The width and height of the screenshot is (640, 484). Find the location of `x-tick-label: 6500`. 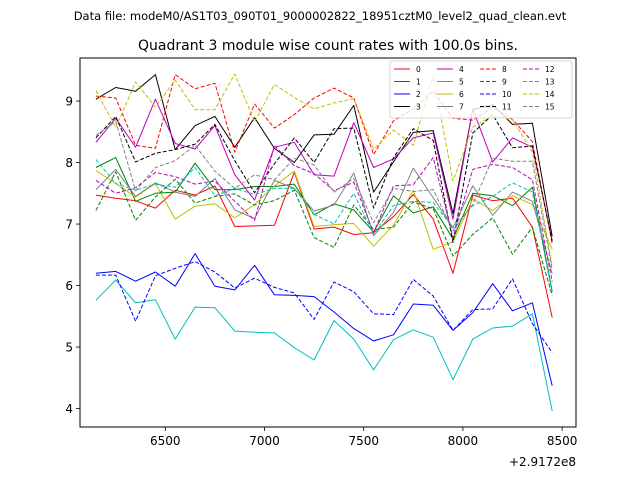

x-tick-label: 6500 is located at coordinates (165, 441).